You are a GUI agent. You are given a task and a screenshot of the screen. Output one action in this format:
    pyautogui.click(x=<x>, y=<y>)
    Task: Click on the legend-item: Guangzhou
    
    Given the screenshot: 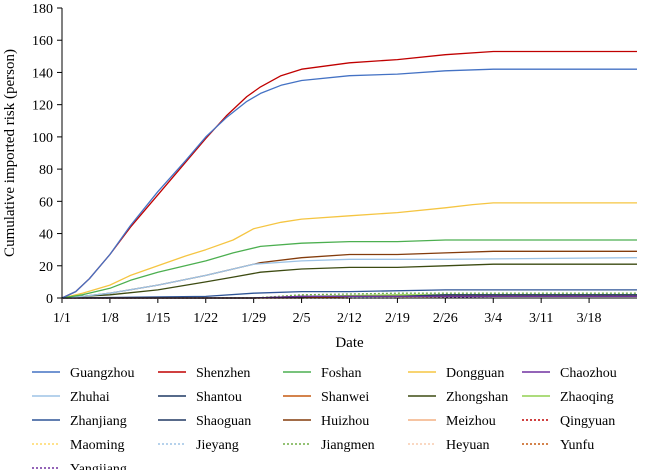 What is the action you would take?
    pyautogui.click(x=83, y=373)
    